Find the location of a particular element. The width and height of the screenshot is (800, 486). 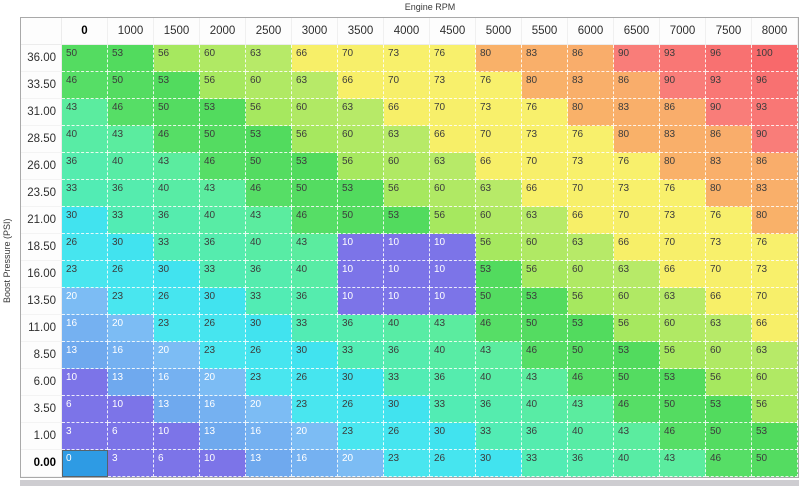

row-header: 3.50 is located at coordinates (41, 409).